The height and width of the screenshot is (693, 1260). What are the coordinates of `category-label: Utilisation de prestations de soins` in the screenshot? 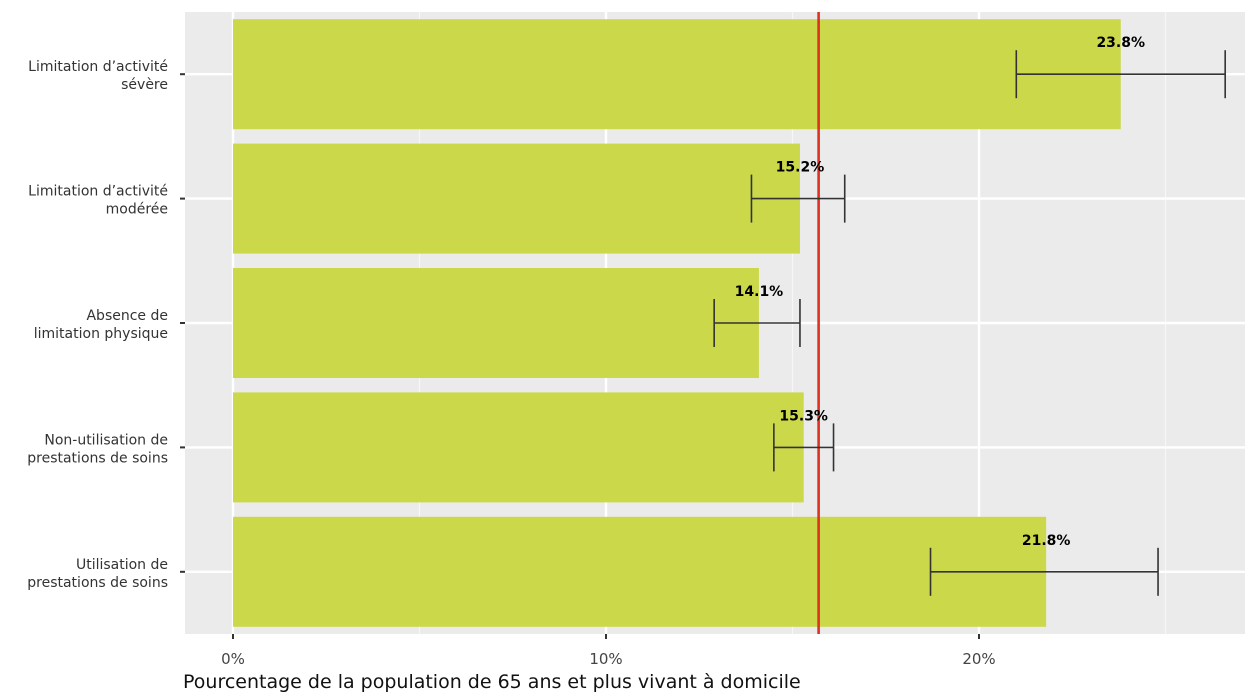 It's located at (97, 574).